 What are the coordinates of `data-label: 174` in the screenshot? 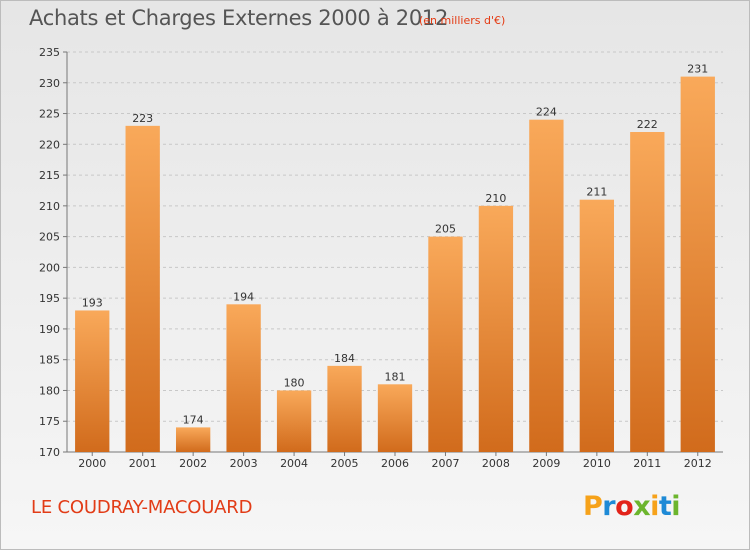 It's located at (193, 419).